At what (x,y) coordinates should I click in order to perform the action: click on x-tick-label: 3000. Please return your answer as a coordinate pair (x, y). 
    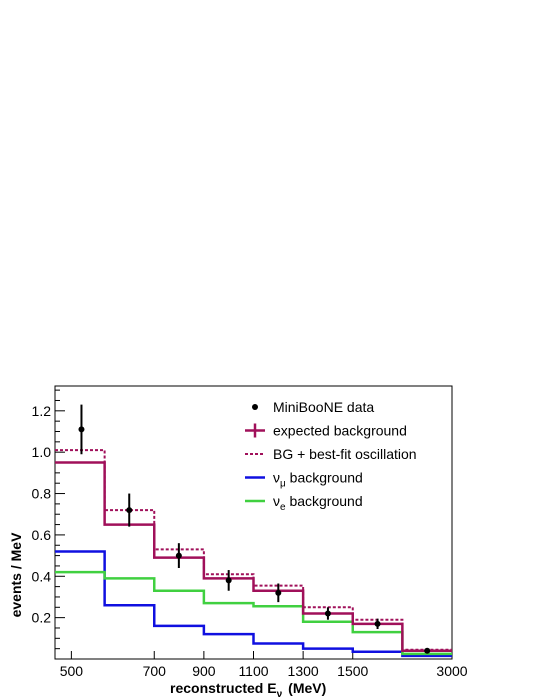
    Looking at the image, I should click on (451, 671).